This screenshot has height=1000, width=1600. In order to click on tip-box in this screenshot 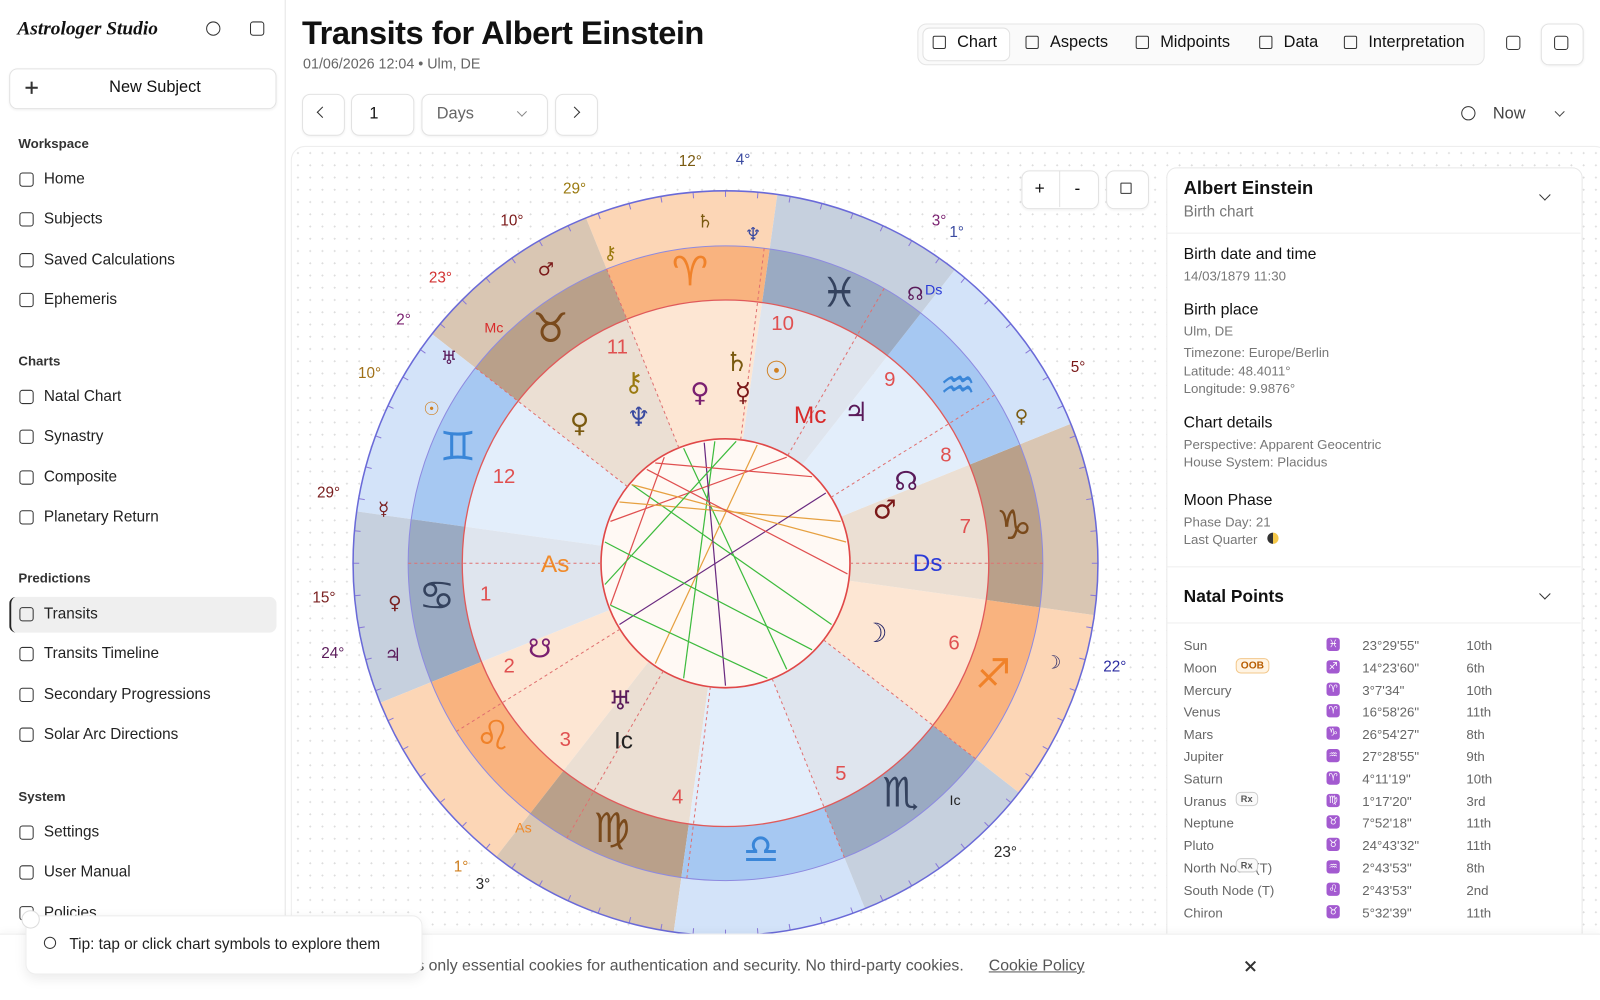, I will do `click(224, 945)`.